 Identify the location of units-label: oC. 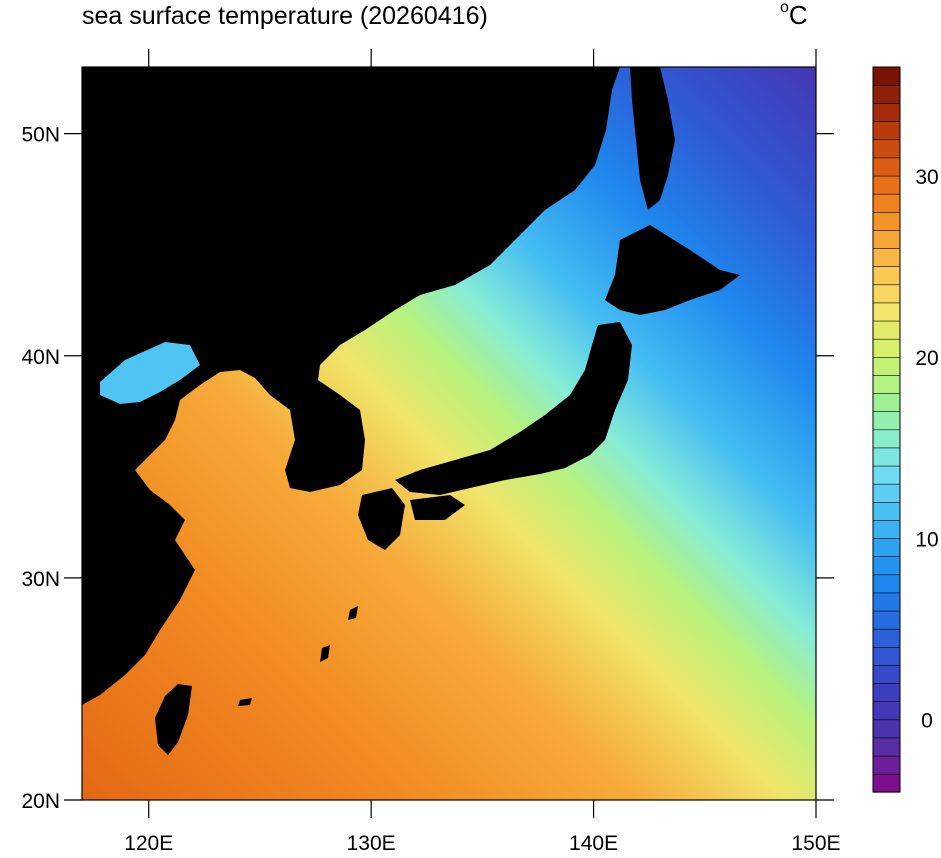
(794, 15).